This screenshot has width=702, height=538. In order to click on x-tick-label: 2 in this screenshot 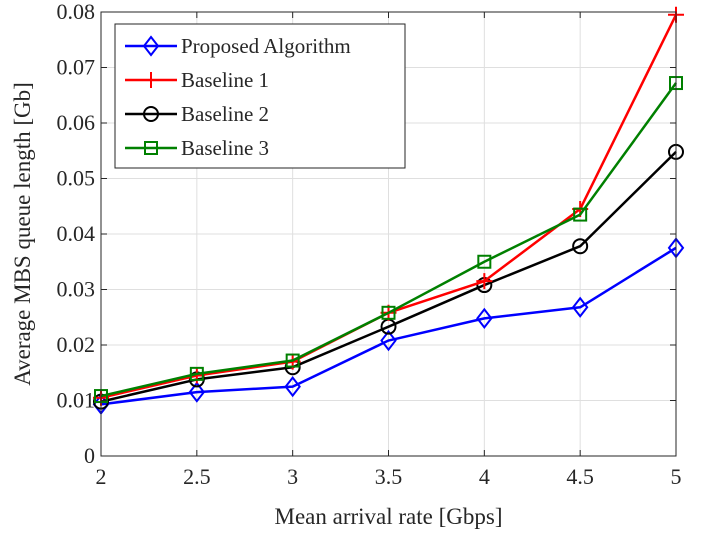, I will do `click(101, 476)`.